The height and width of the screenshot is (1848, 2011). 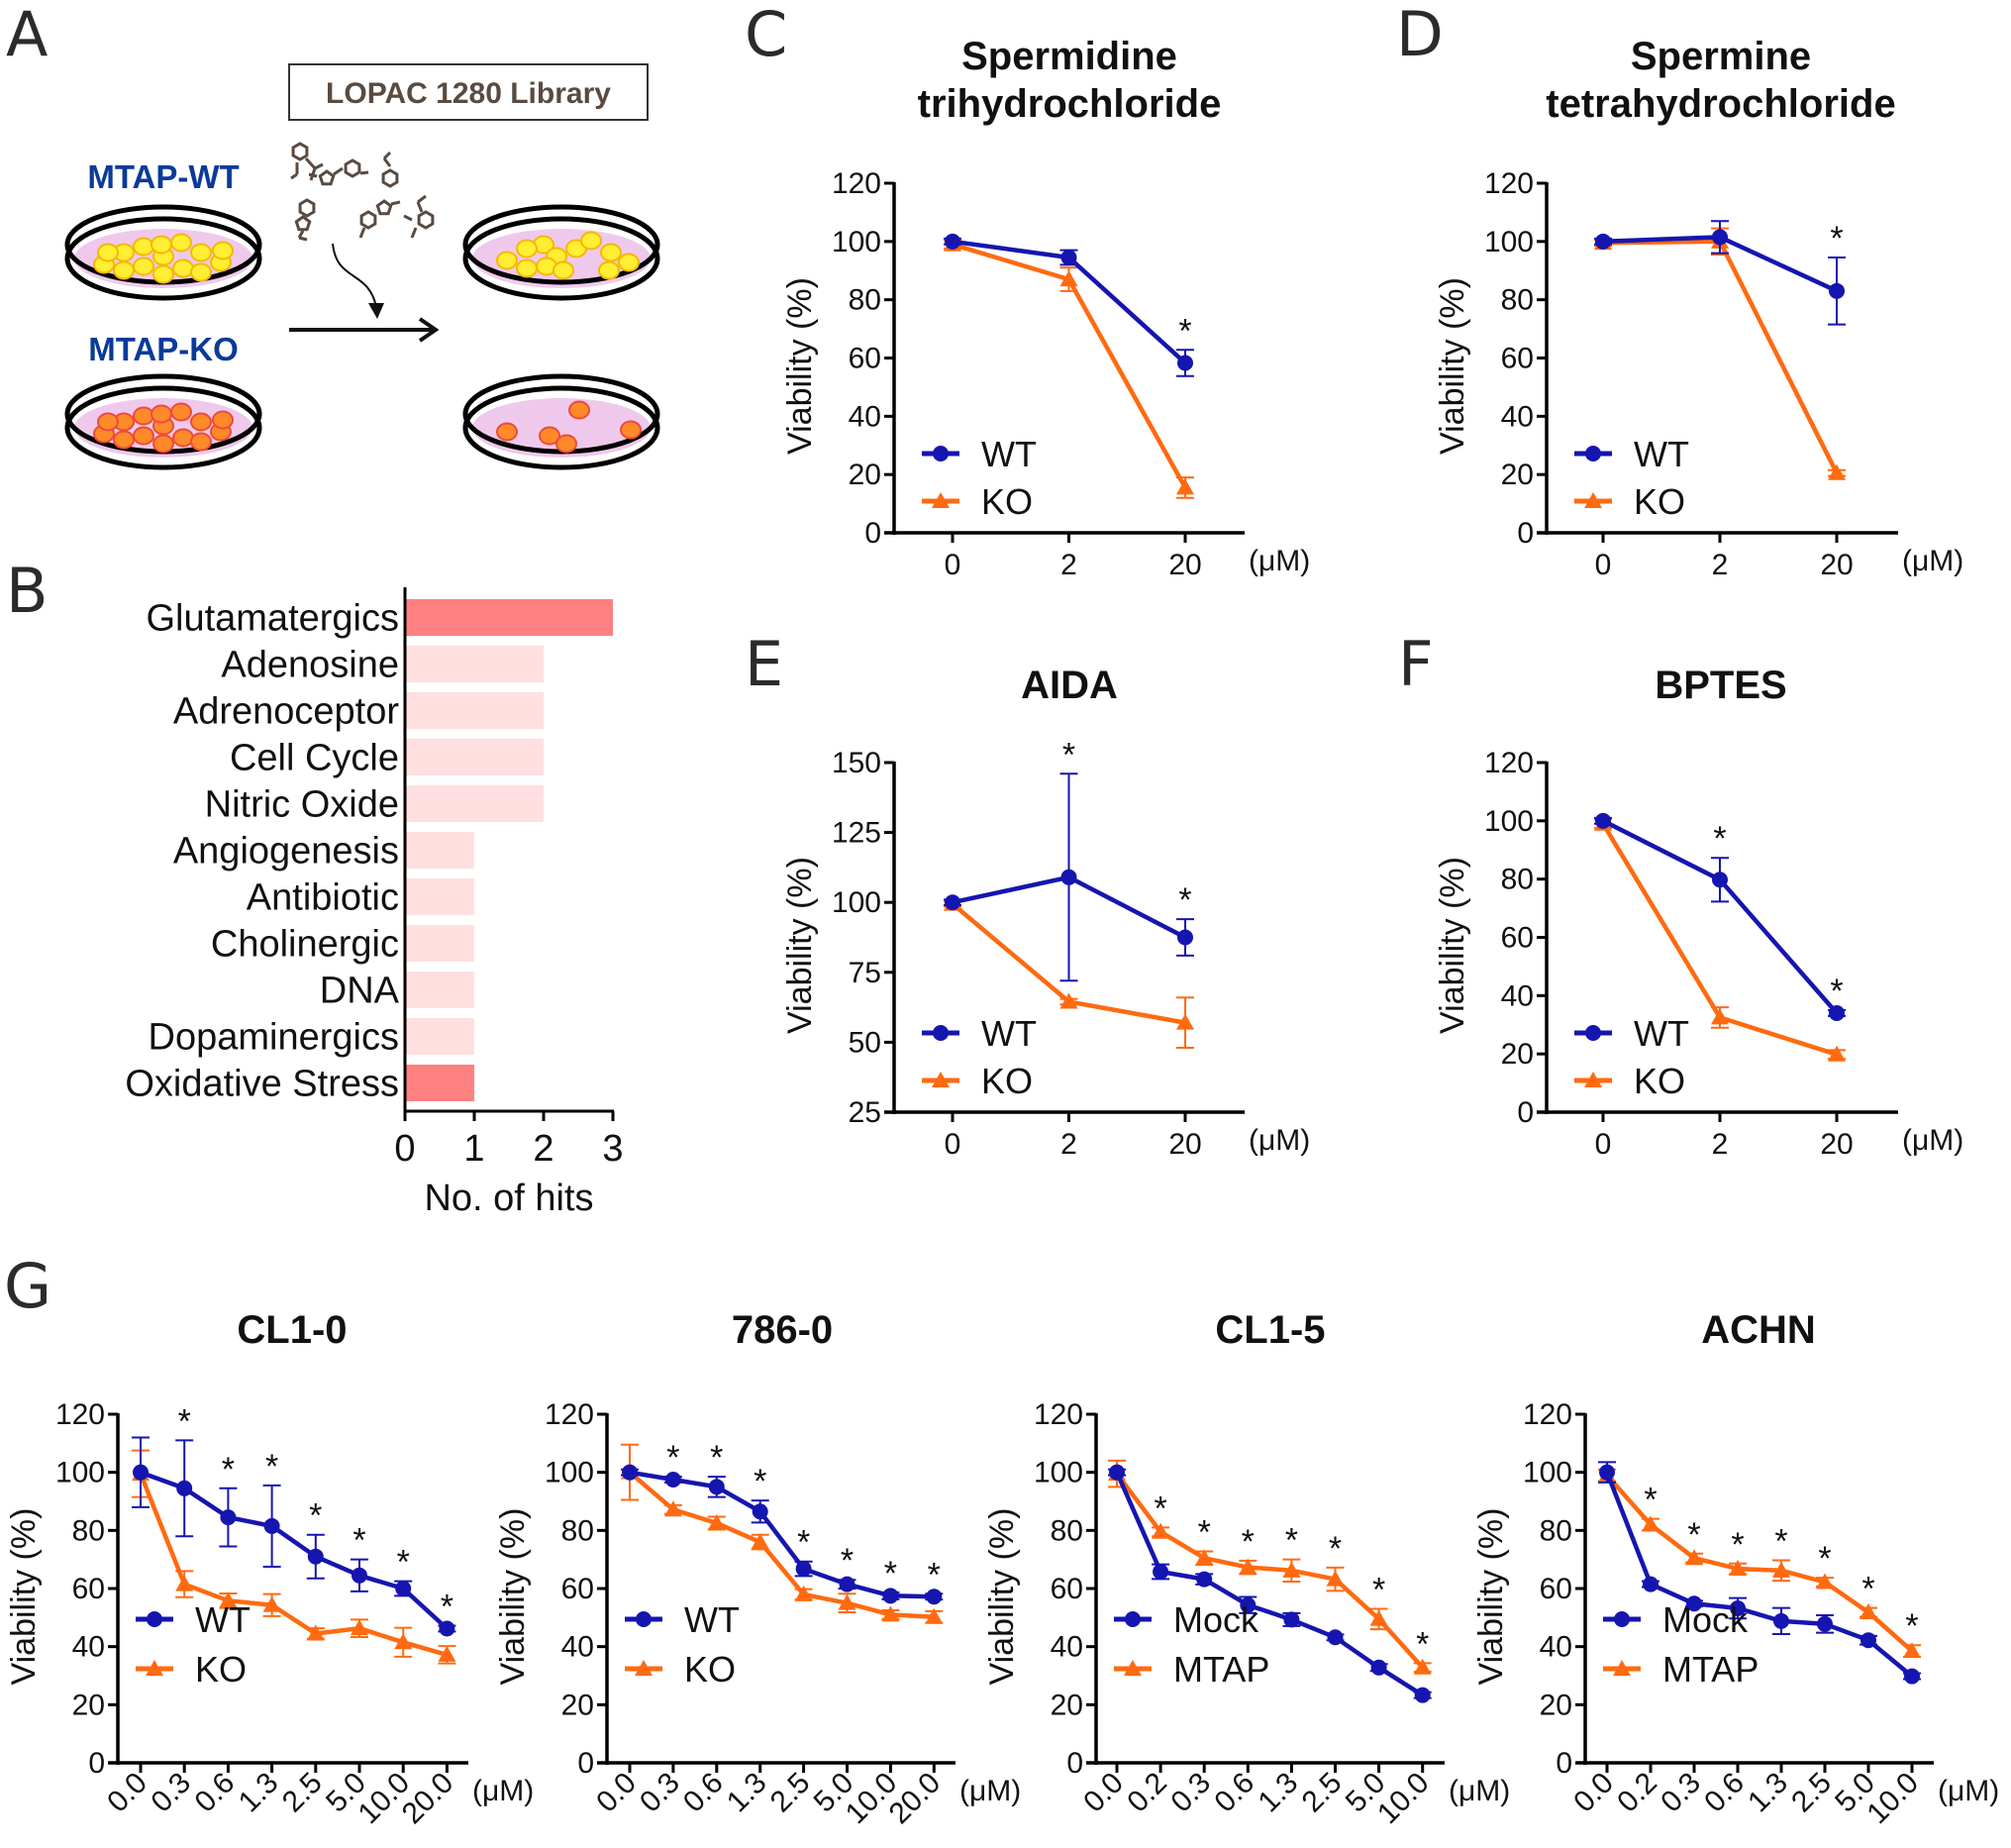 What do you see at coordinates (475, 757) in the screenshot?
I see `bar-cell-cycle` at bounding box center [475, 757].